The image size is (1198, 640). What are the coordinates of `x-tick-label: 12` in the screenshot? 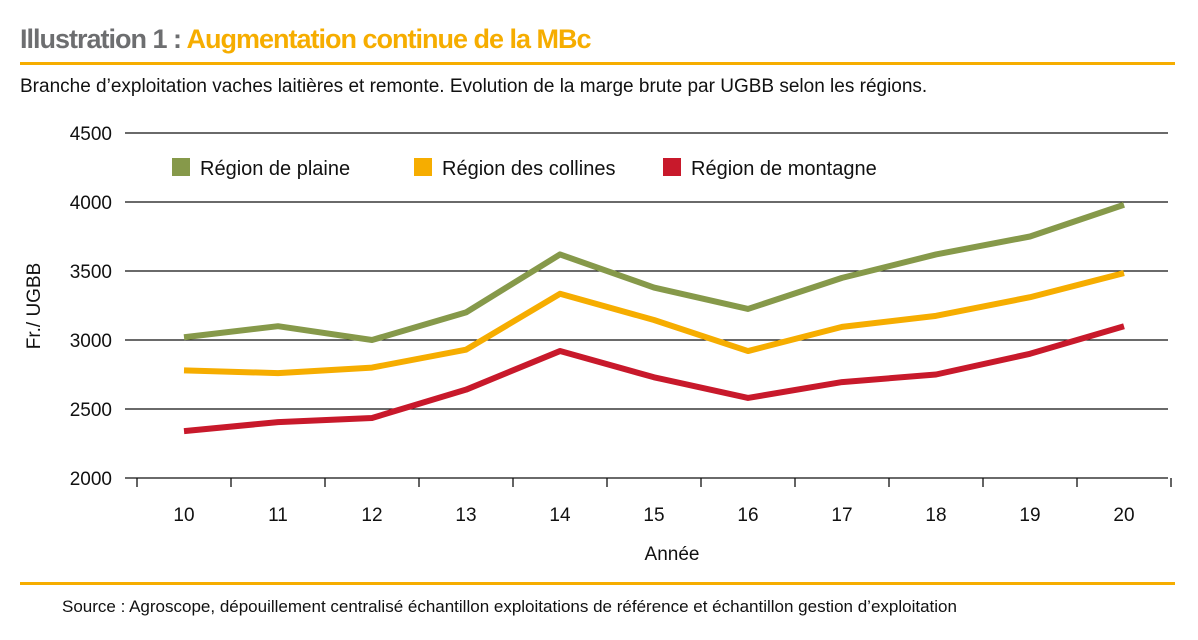 It's located at (371, 515).